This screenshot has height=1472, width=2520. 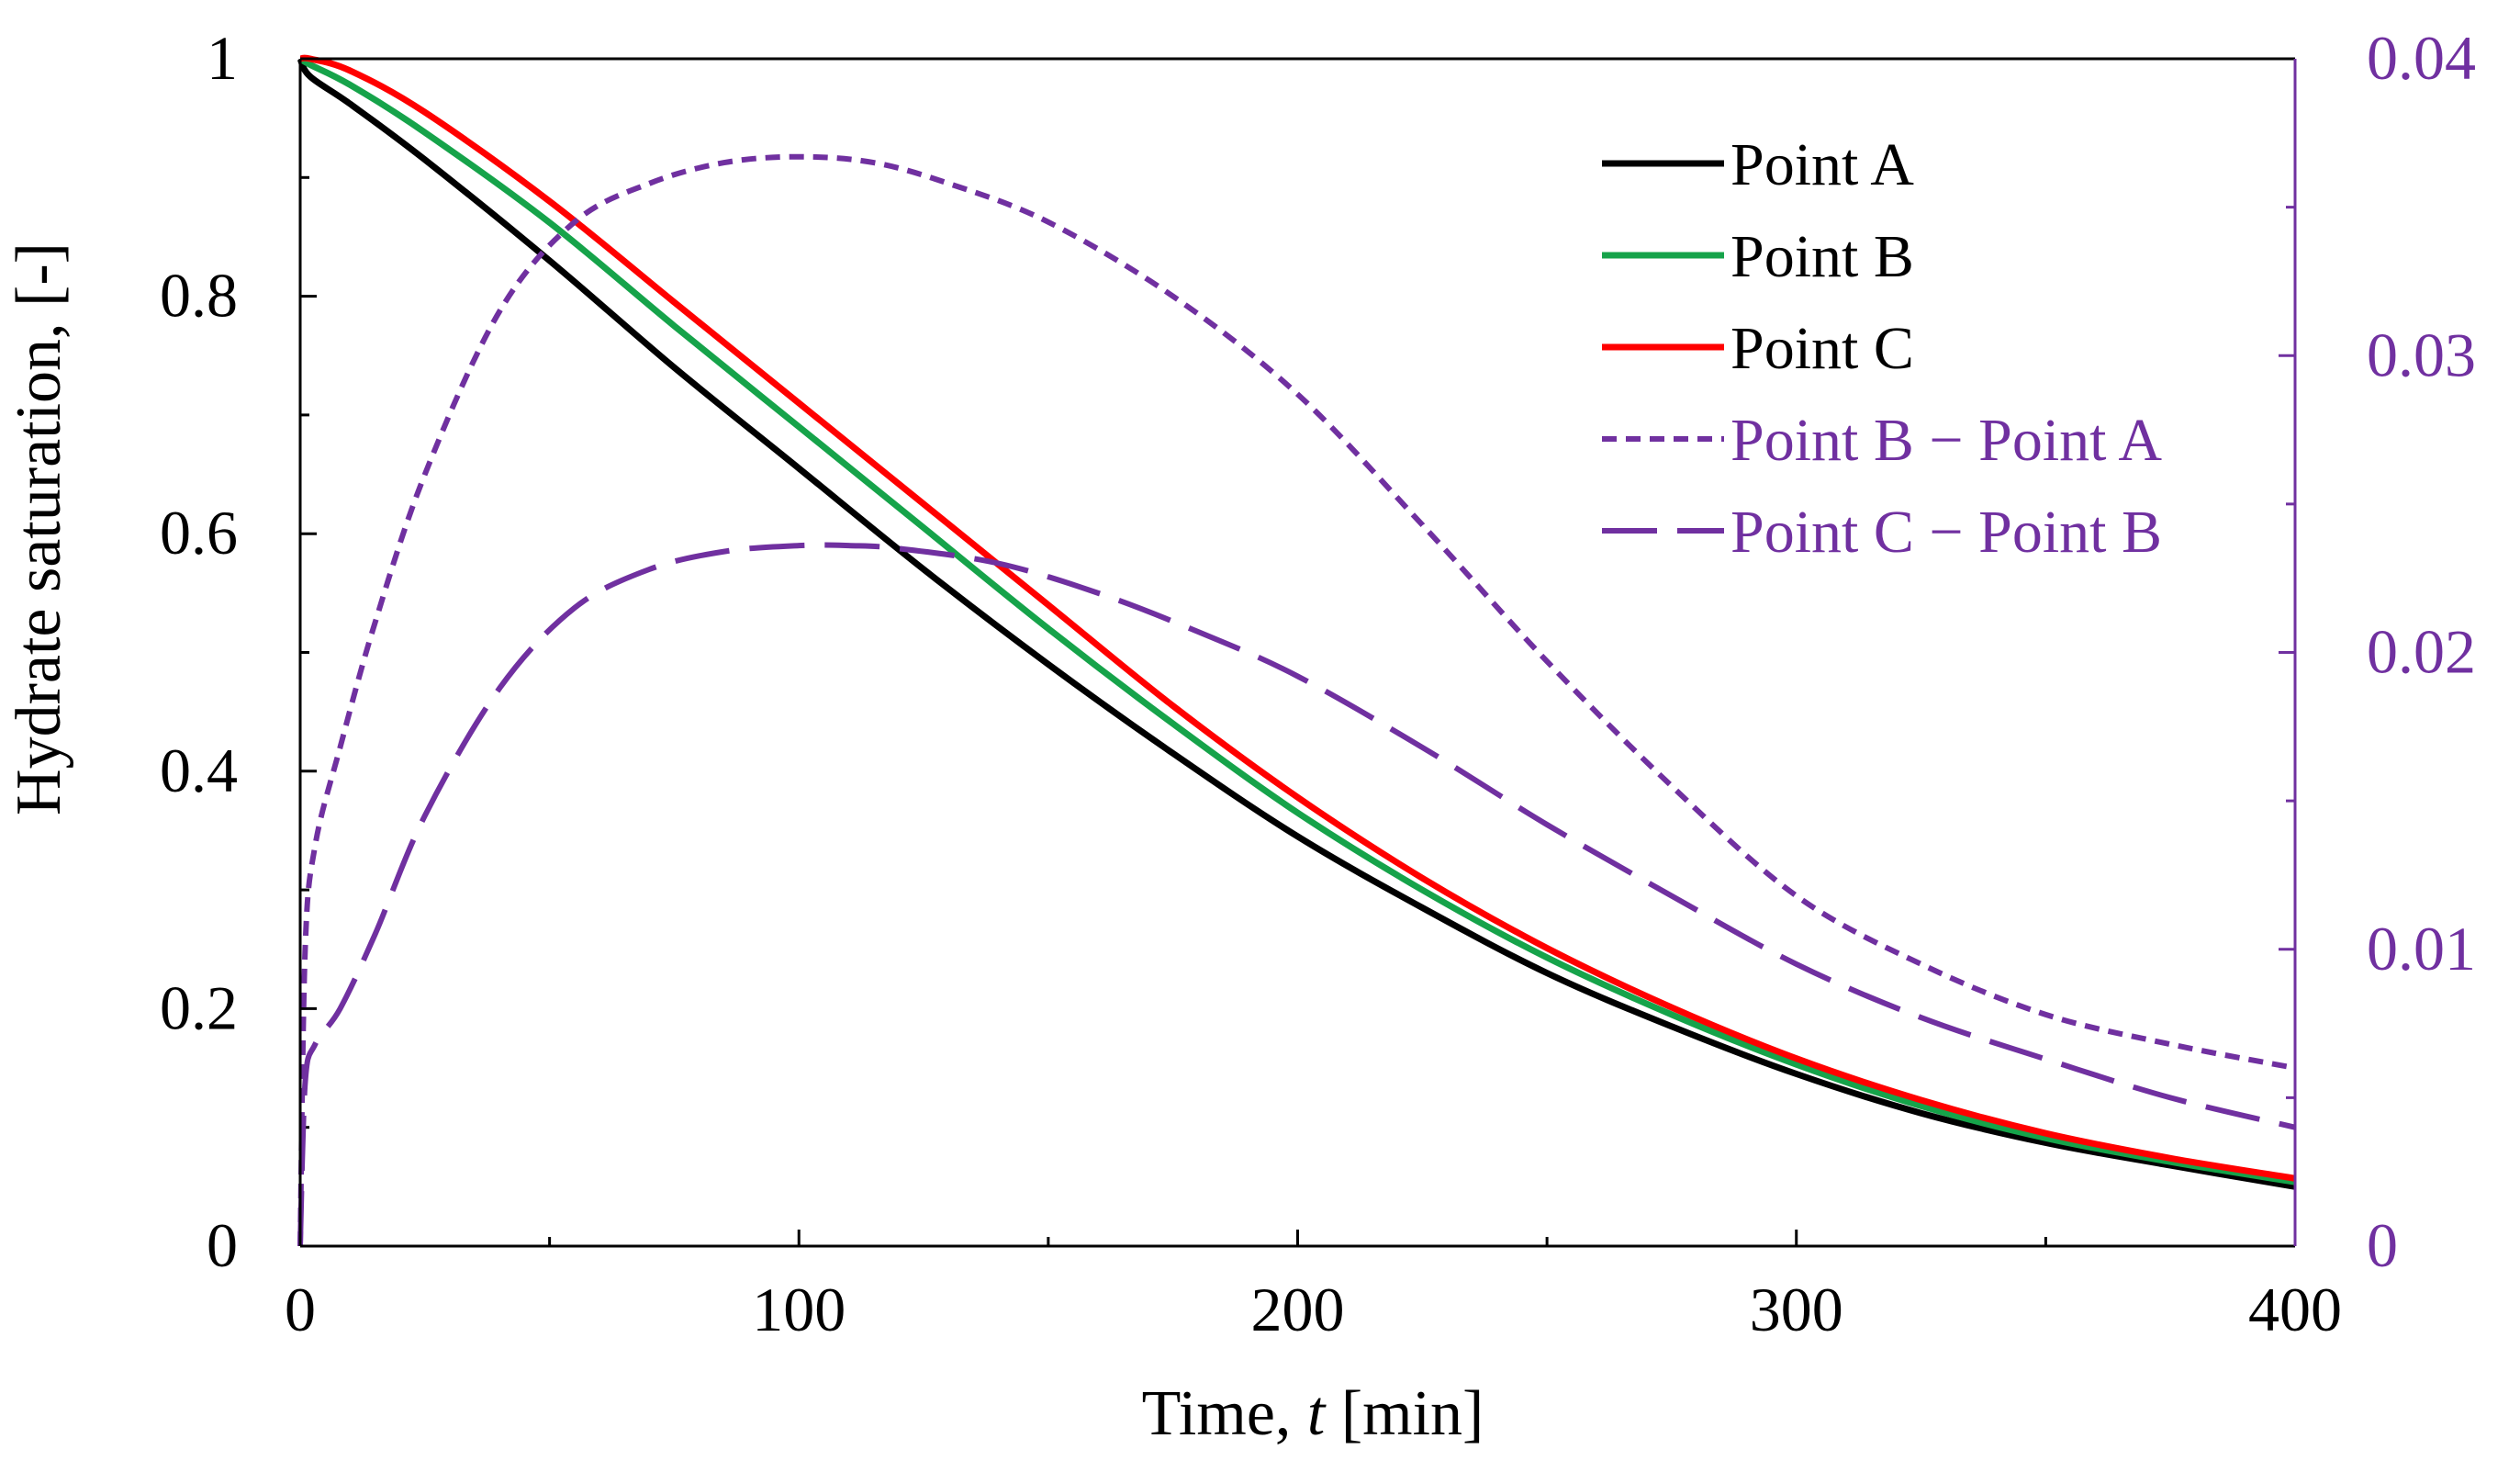 I want to click on y2-tick-label: 0.02, so click(x=2421, y=652).